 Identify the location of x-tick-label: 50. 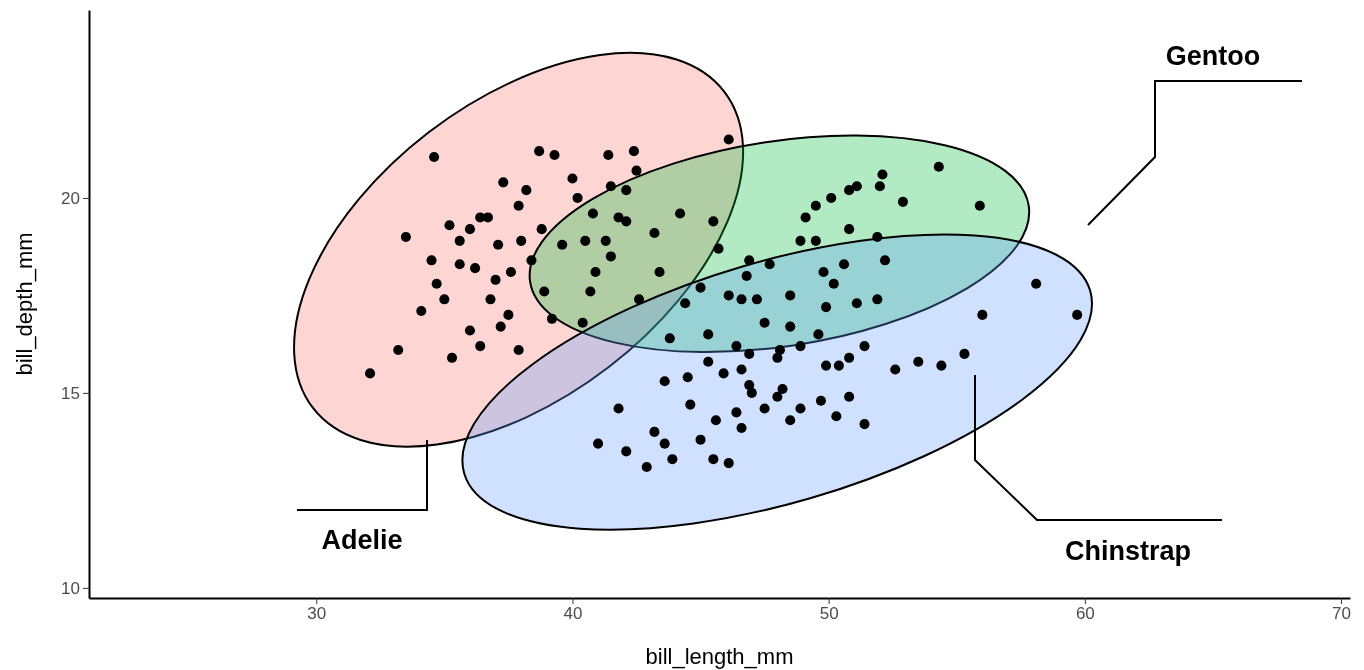
(829, 614).